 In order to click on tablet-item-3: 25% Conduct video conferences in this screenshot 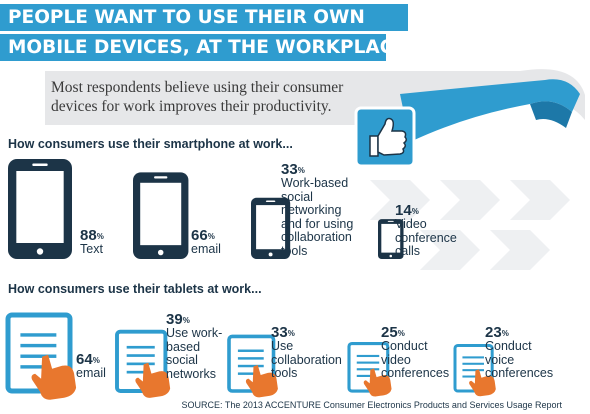, I will do `click(417, 353)`.